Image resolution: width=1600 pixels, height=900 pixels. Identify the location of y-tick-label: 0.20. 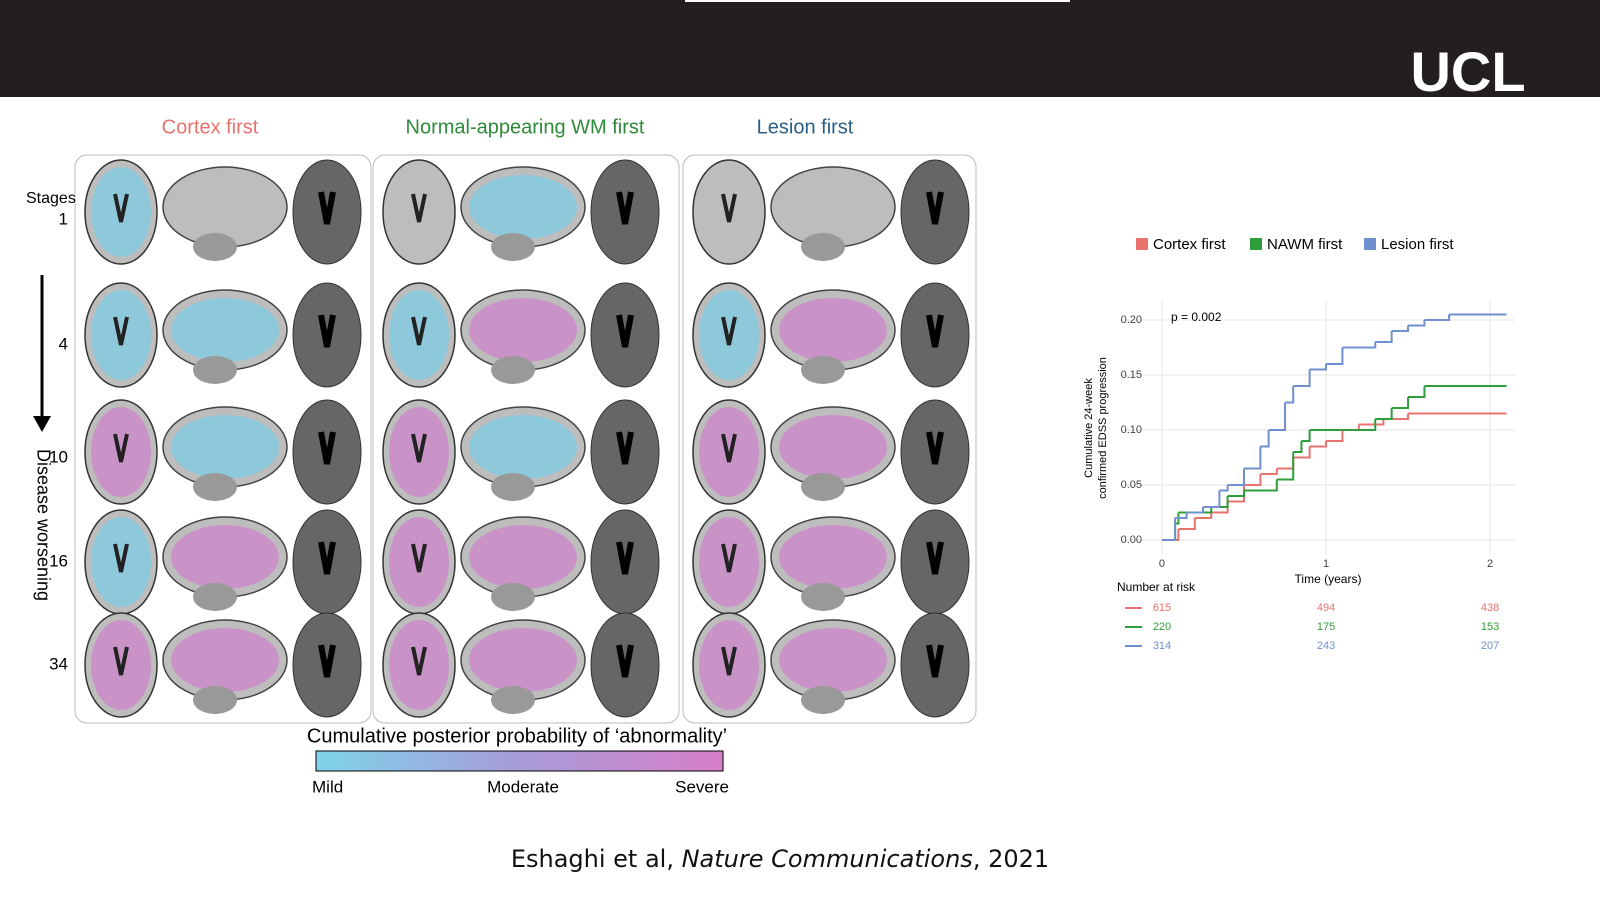
(1131, 320).